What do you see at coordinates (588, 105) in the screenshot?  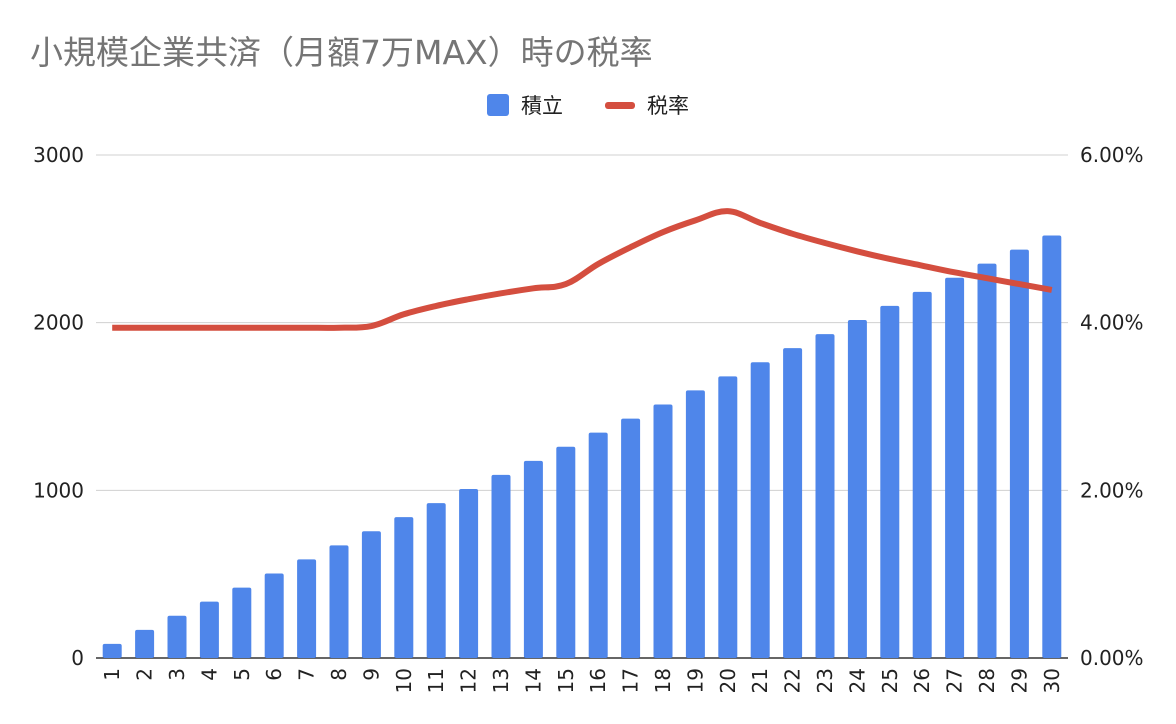 I see `legend: 積立 税率` at bounding box center [588, 105].